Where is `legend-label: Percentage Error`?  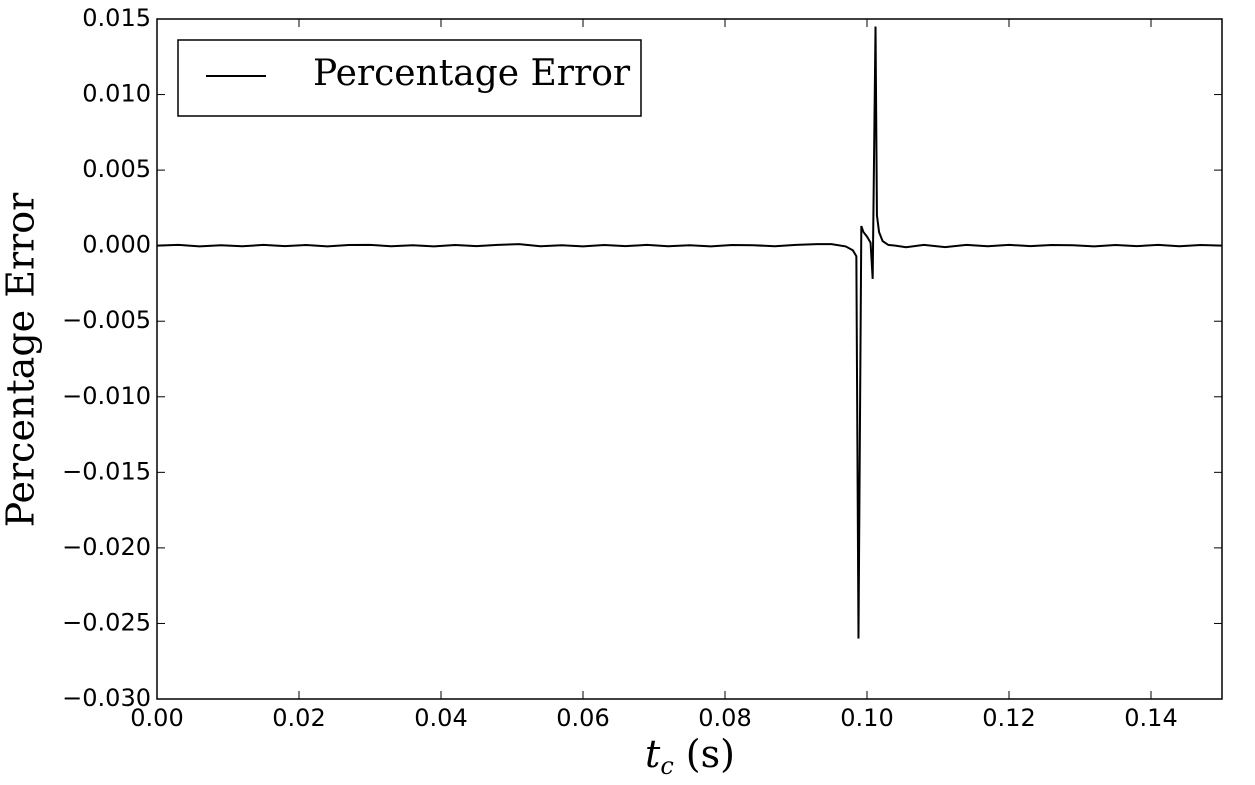
legend-label: Percentage Error is located at coordinates (472, 73).